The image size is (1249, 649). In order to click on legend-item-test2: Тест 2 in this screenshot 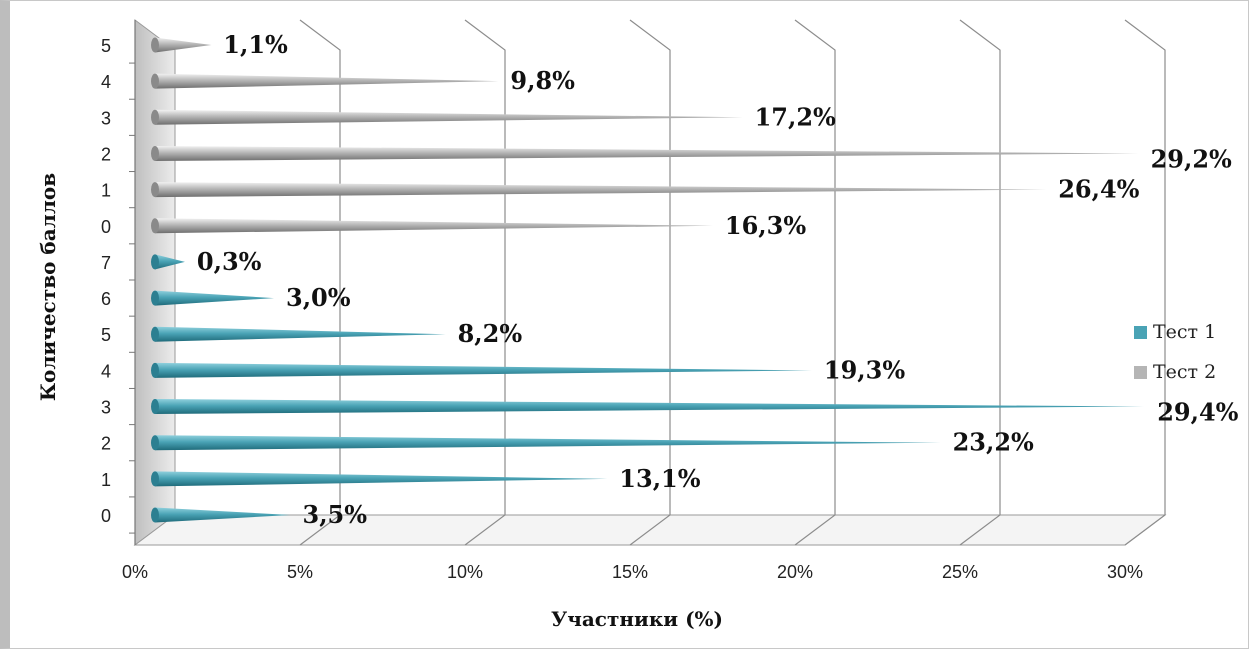, I will do `click(1175, 372)`.